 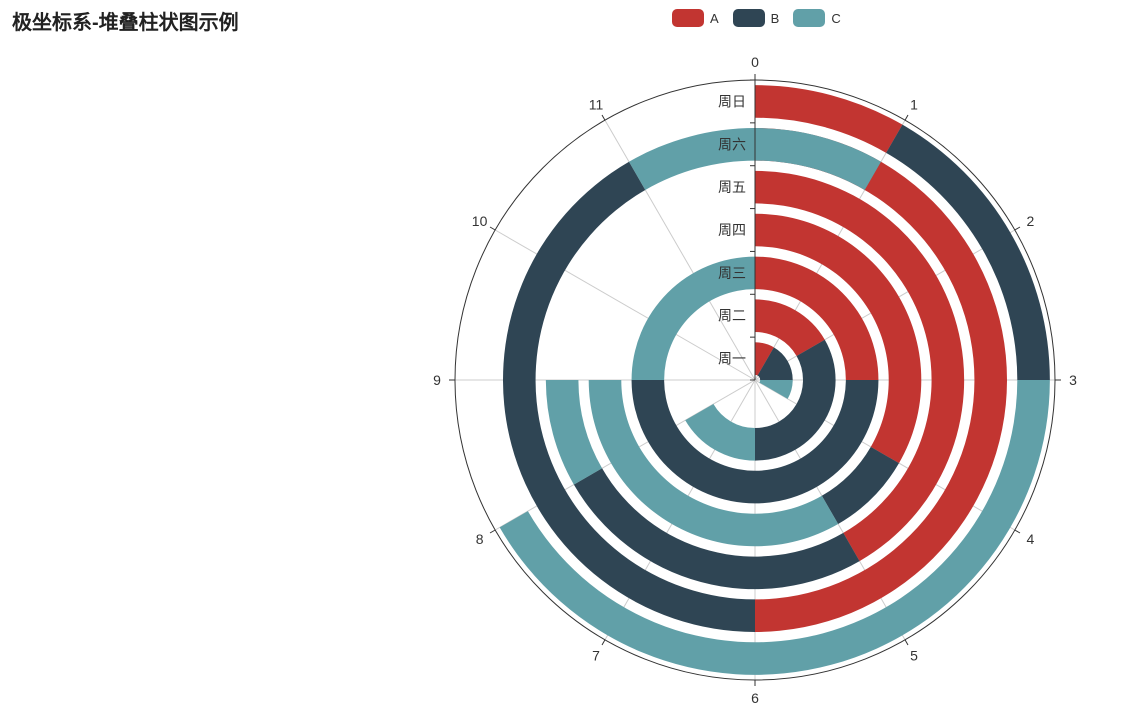 I want to click on legend-swatch-a, so click(x=688, y=18).